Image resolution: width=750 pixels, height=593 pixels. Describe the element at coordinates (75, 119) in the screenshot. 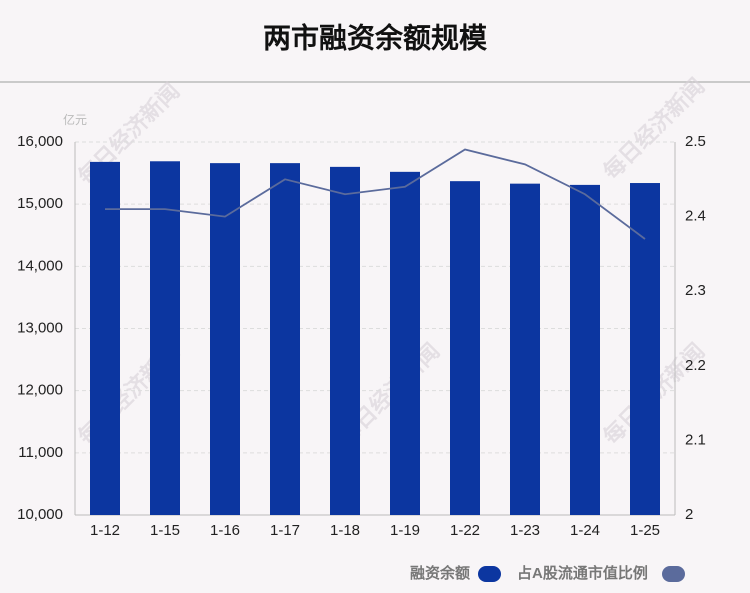

I see `unit-label: 亿元` at that location.